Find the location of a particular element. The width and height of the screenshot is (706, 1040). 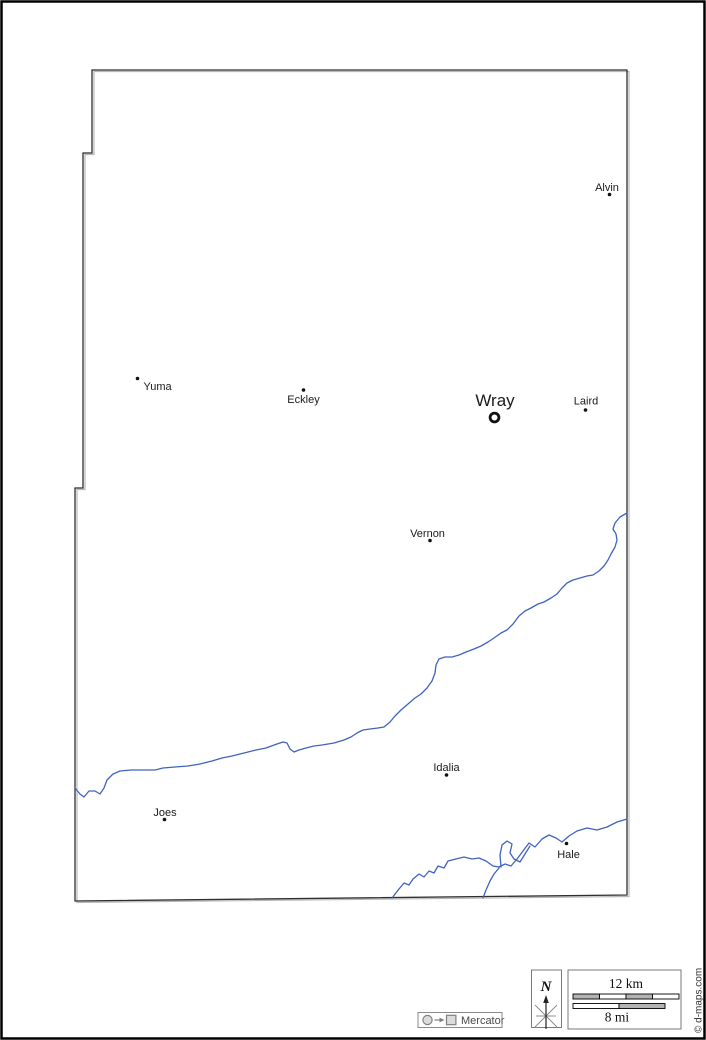

town-eckley: Eckley is located at coordinates (303, 397).